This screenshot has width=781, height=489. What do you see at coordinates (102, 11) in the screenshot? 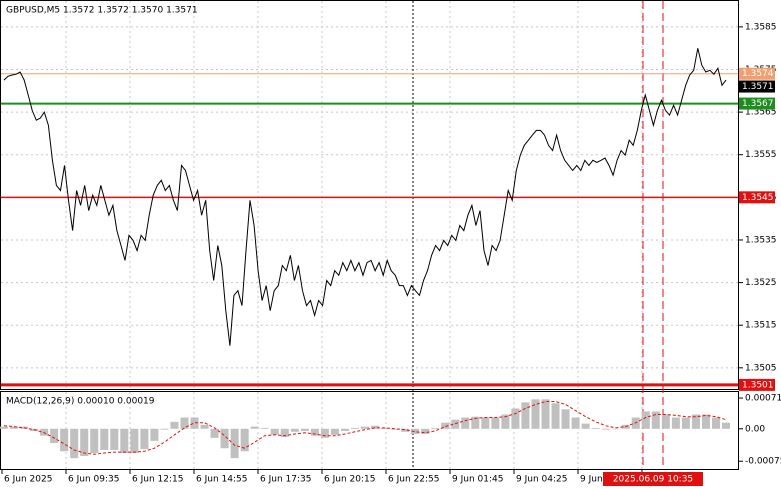
I see `chart-title: GBPUSD,M5 1.3572 1.3572 1.3570 1.3571` at bounding box center [102, 11].